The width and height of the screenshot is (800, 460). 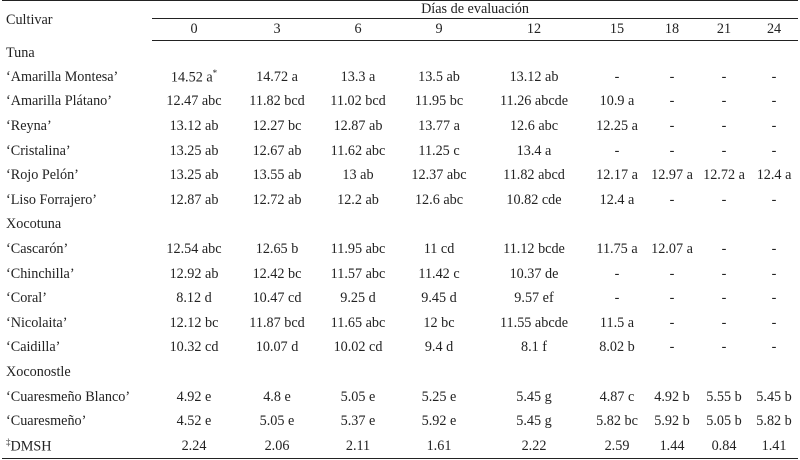 I want to click on cell-value: 12.37 abc, so click(x=439, y=175).